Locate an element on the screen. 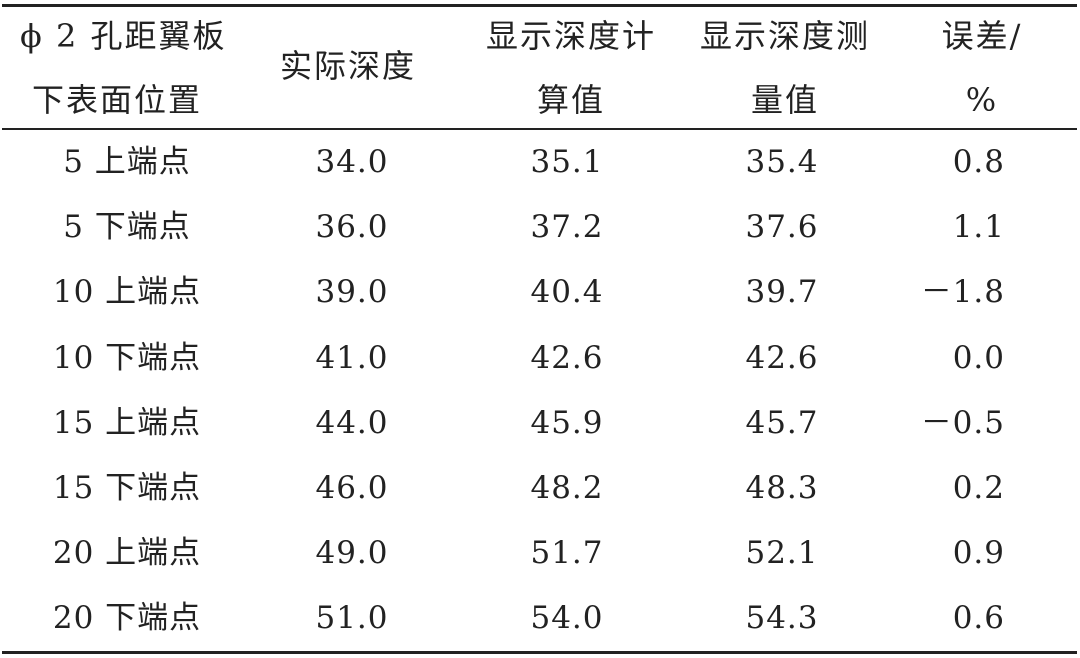 Image resolution: width=1080 pixels, height=658 pixels. header-error: 误差/ % is located at coordinates (982, 68).